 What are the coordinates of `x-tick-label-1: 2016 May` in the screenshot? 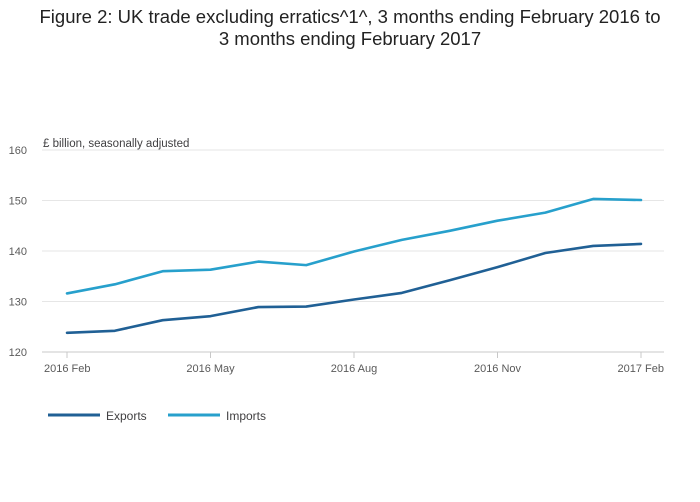 It's located at (210, 369).